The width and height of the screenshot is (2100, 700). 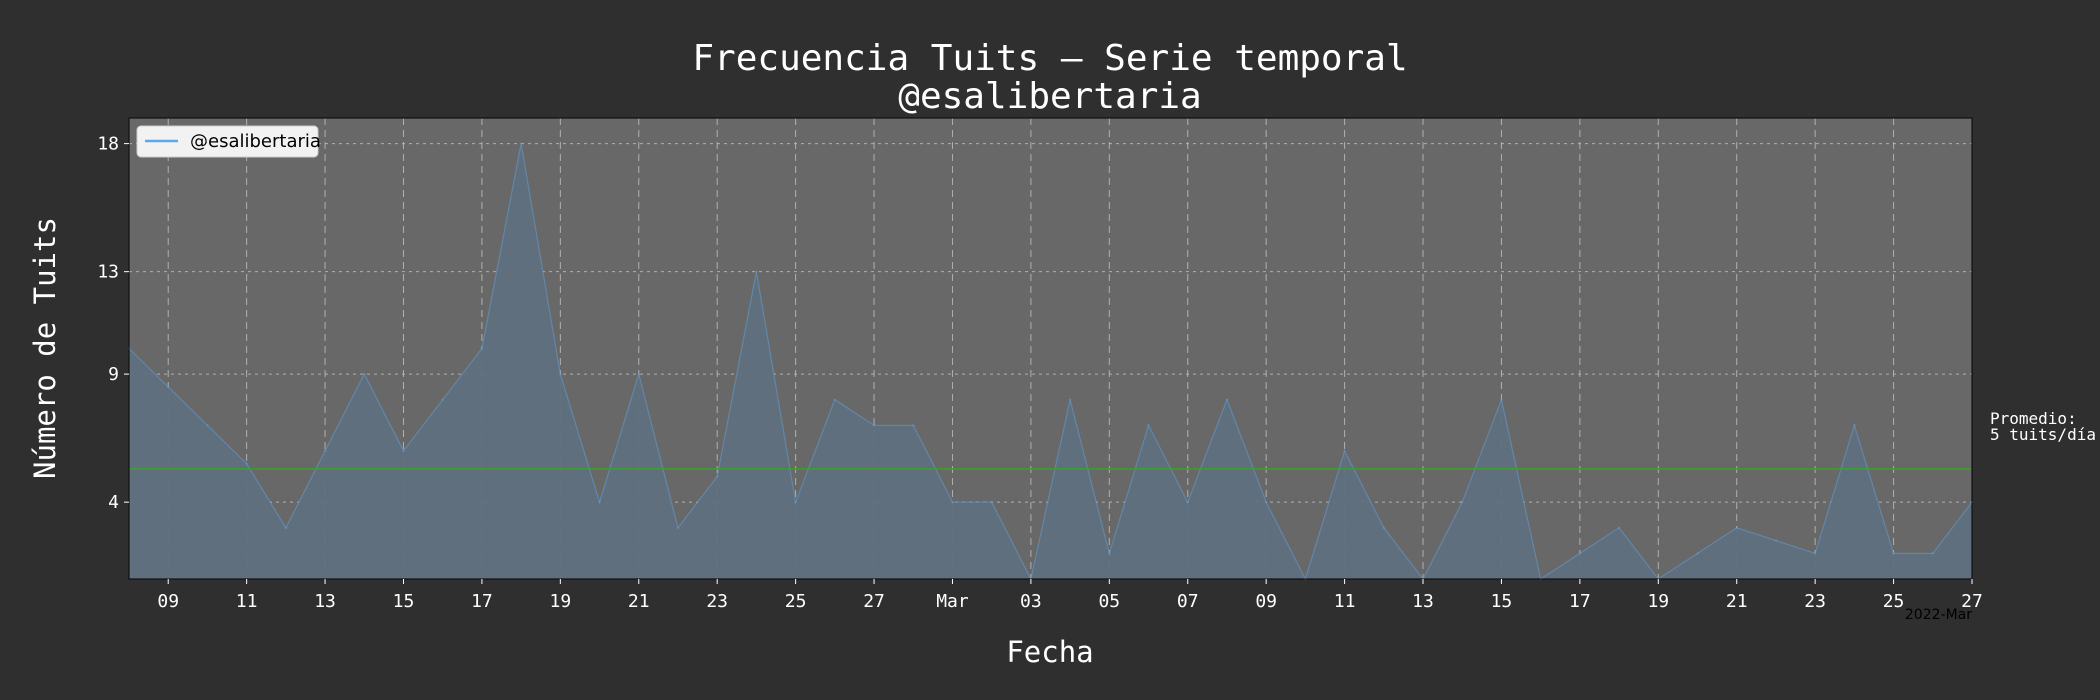 What do you see at coordinates (108, 144) in the screenshot?
I see `y-tick-label: 18` at bounding box center [108, 144].